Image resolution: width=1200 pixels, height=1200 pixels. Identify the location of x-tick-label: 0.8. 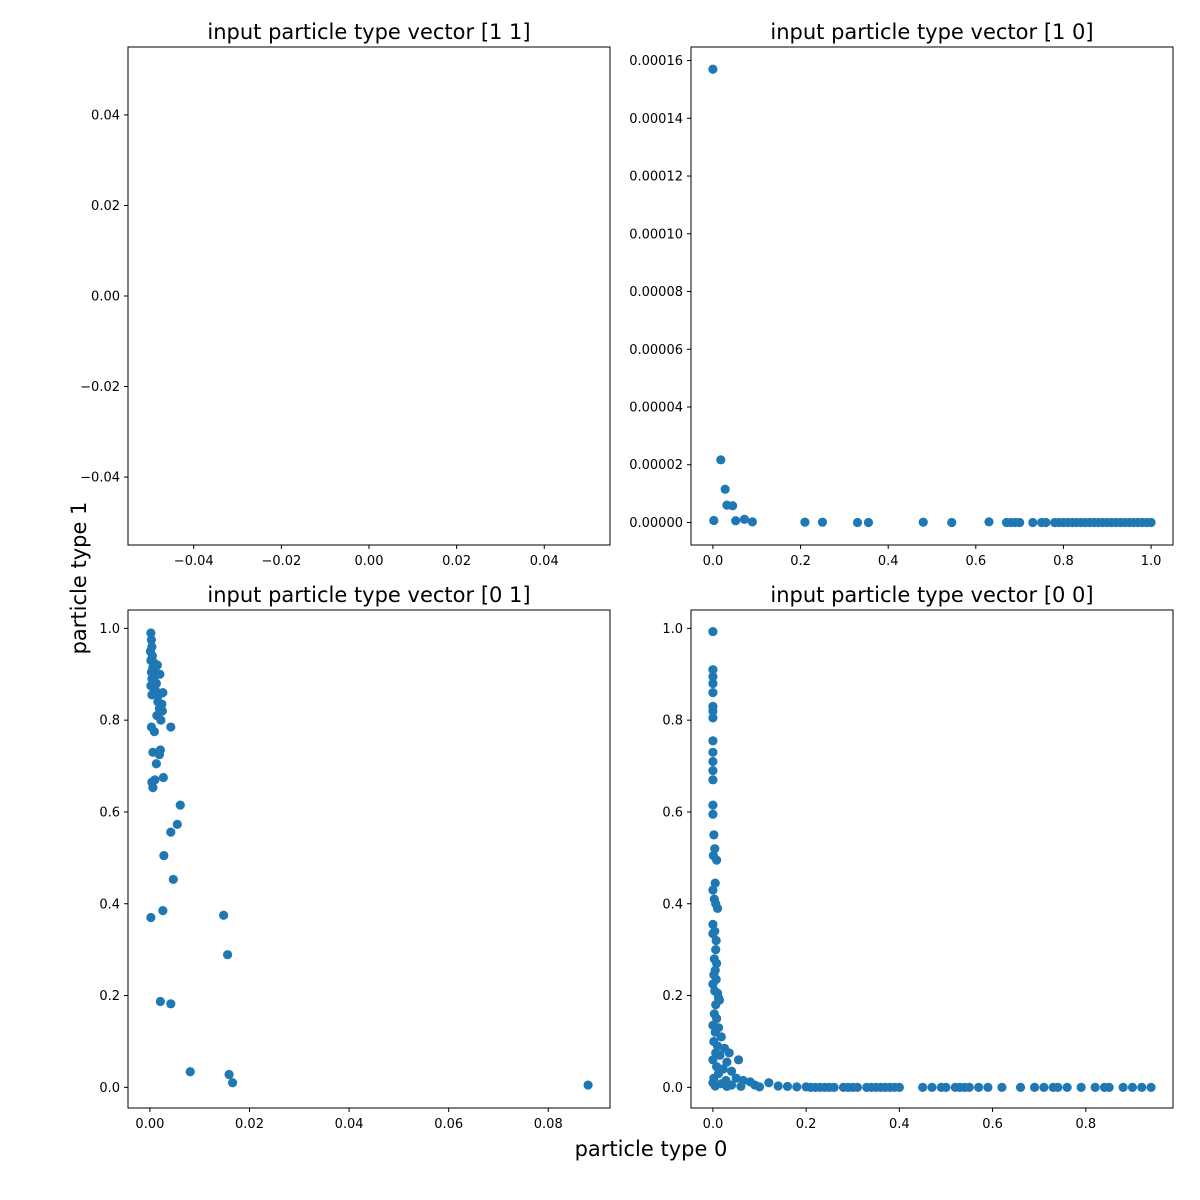
(1063, 561).